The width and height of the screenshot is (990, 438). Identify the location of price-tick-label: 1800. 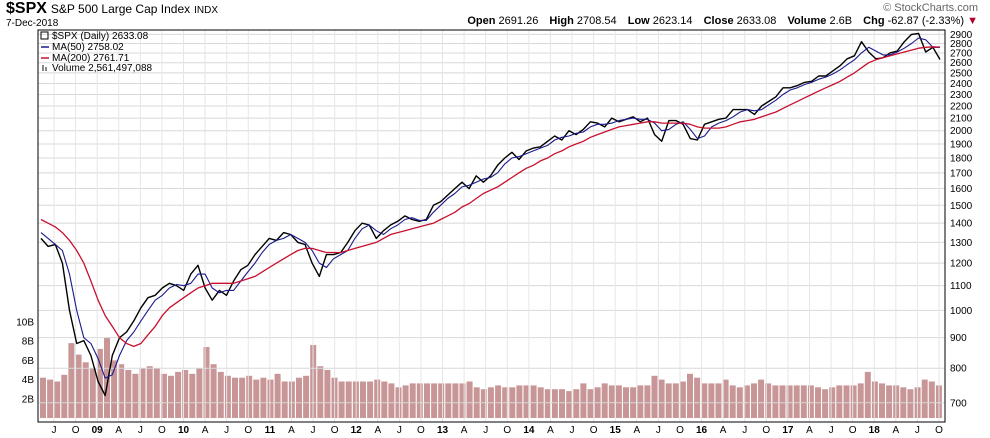
(961, 159).